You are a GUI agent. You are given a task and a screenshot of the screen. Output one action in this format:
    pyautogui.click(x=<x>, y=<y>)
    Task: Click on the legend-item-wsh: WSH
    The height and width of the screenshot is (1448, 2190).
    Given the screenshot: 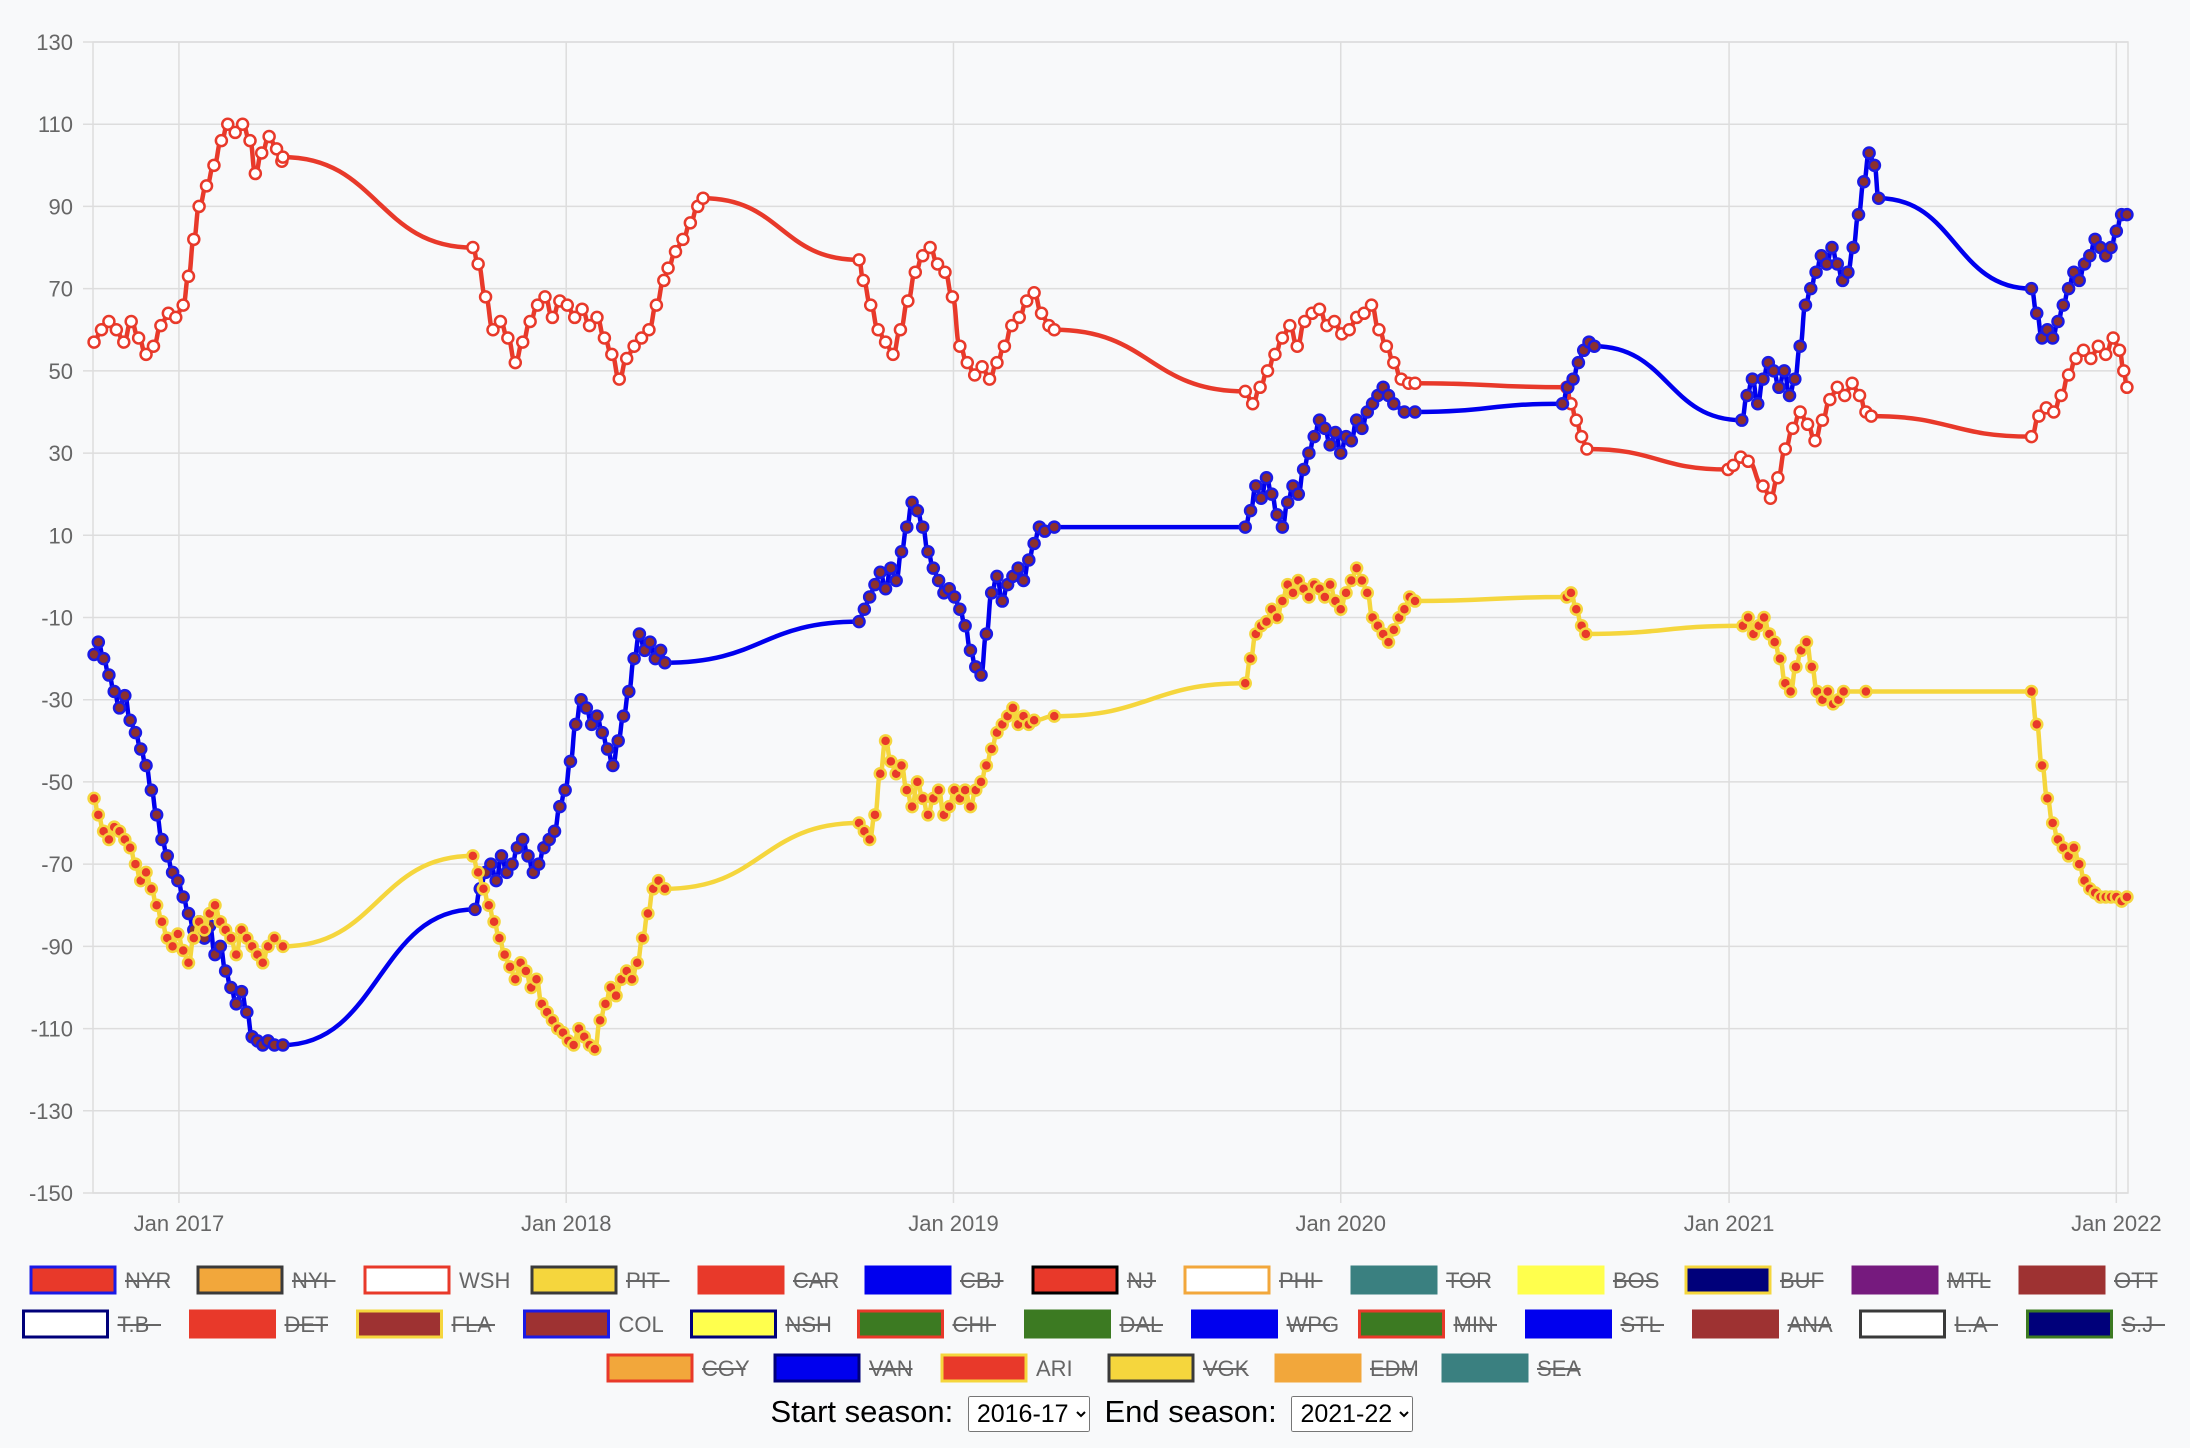 What is the action you would take?
    pyautogui.click(x=436, y=1280)
    